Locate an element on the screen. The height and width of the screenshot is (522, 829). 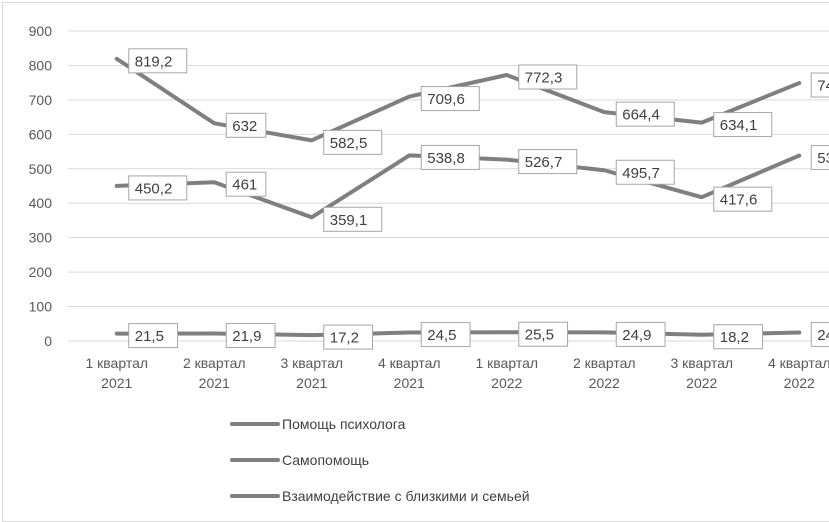
data-label: 526,7 is located at coordinates (548, 162).